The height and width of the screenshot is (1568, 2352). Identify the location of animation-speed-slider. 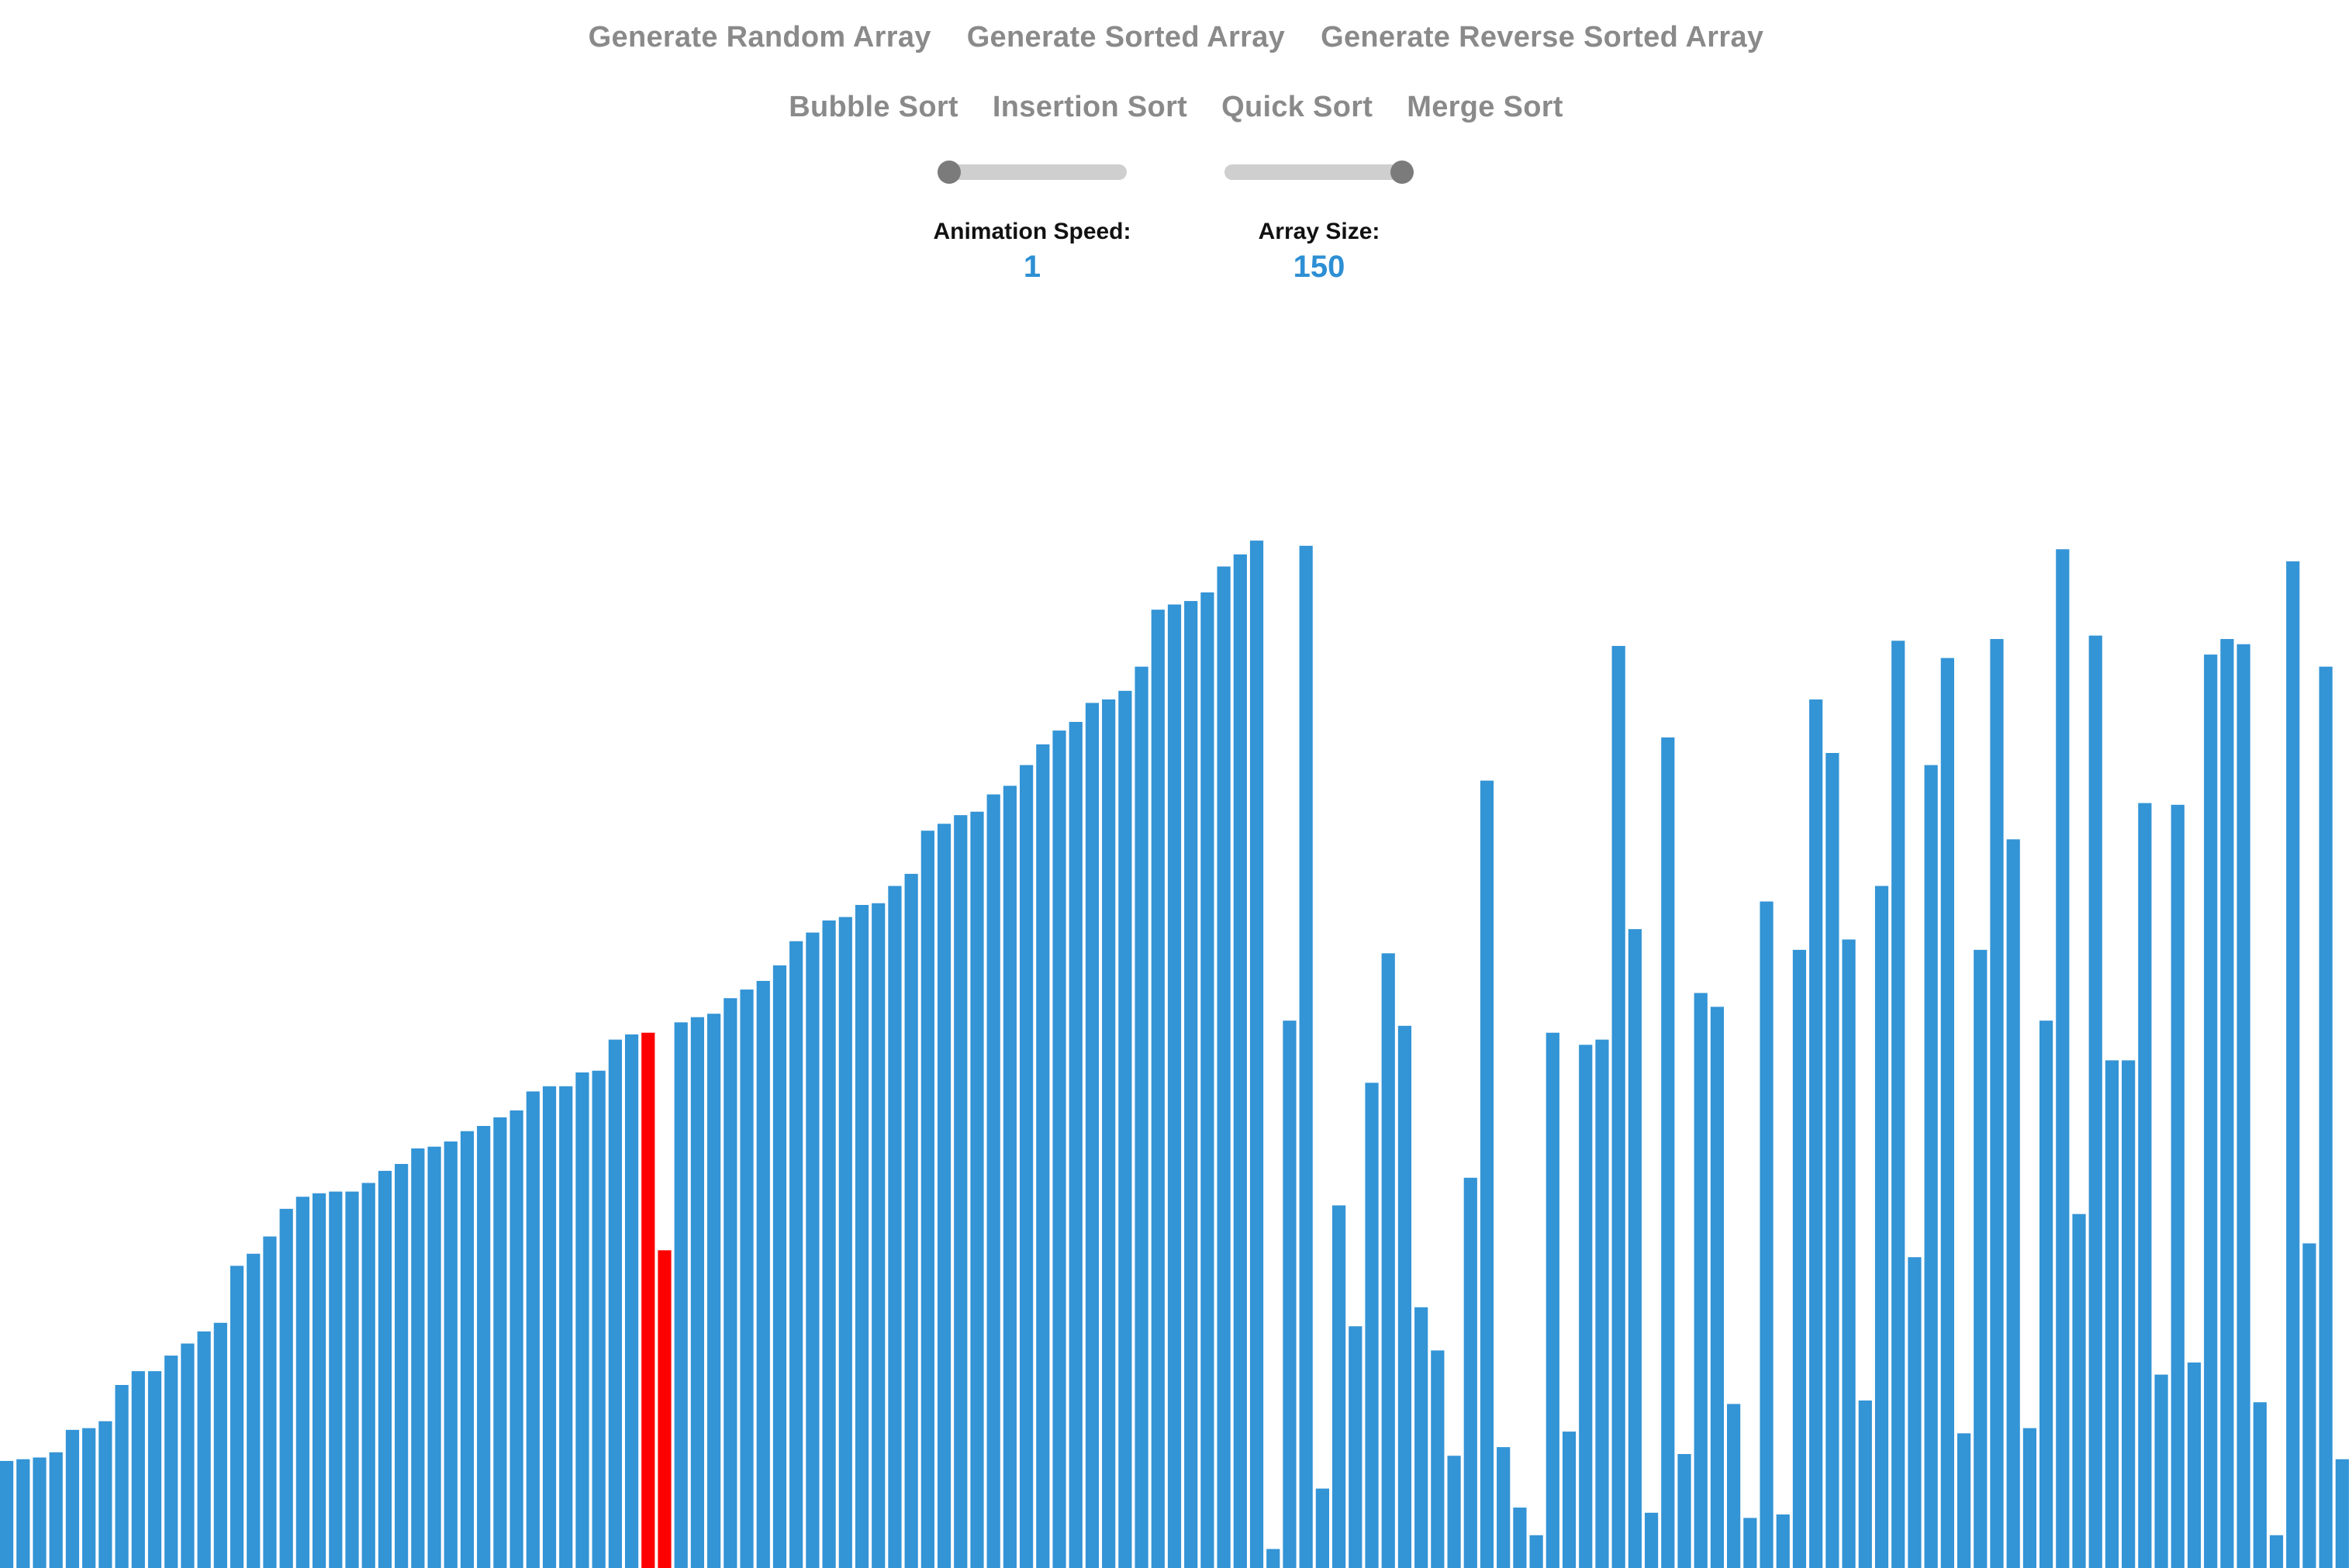
(1032, 172).